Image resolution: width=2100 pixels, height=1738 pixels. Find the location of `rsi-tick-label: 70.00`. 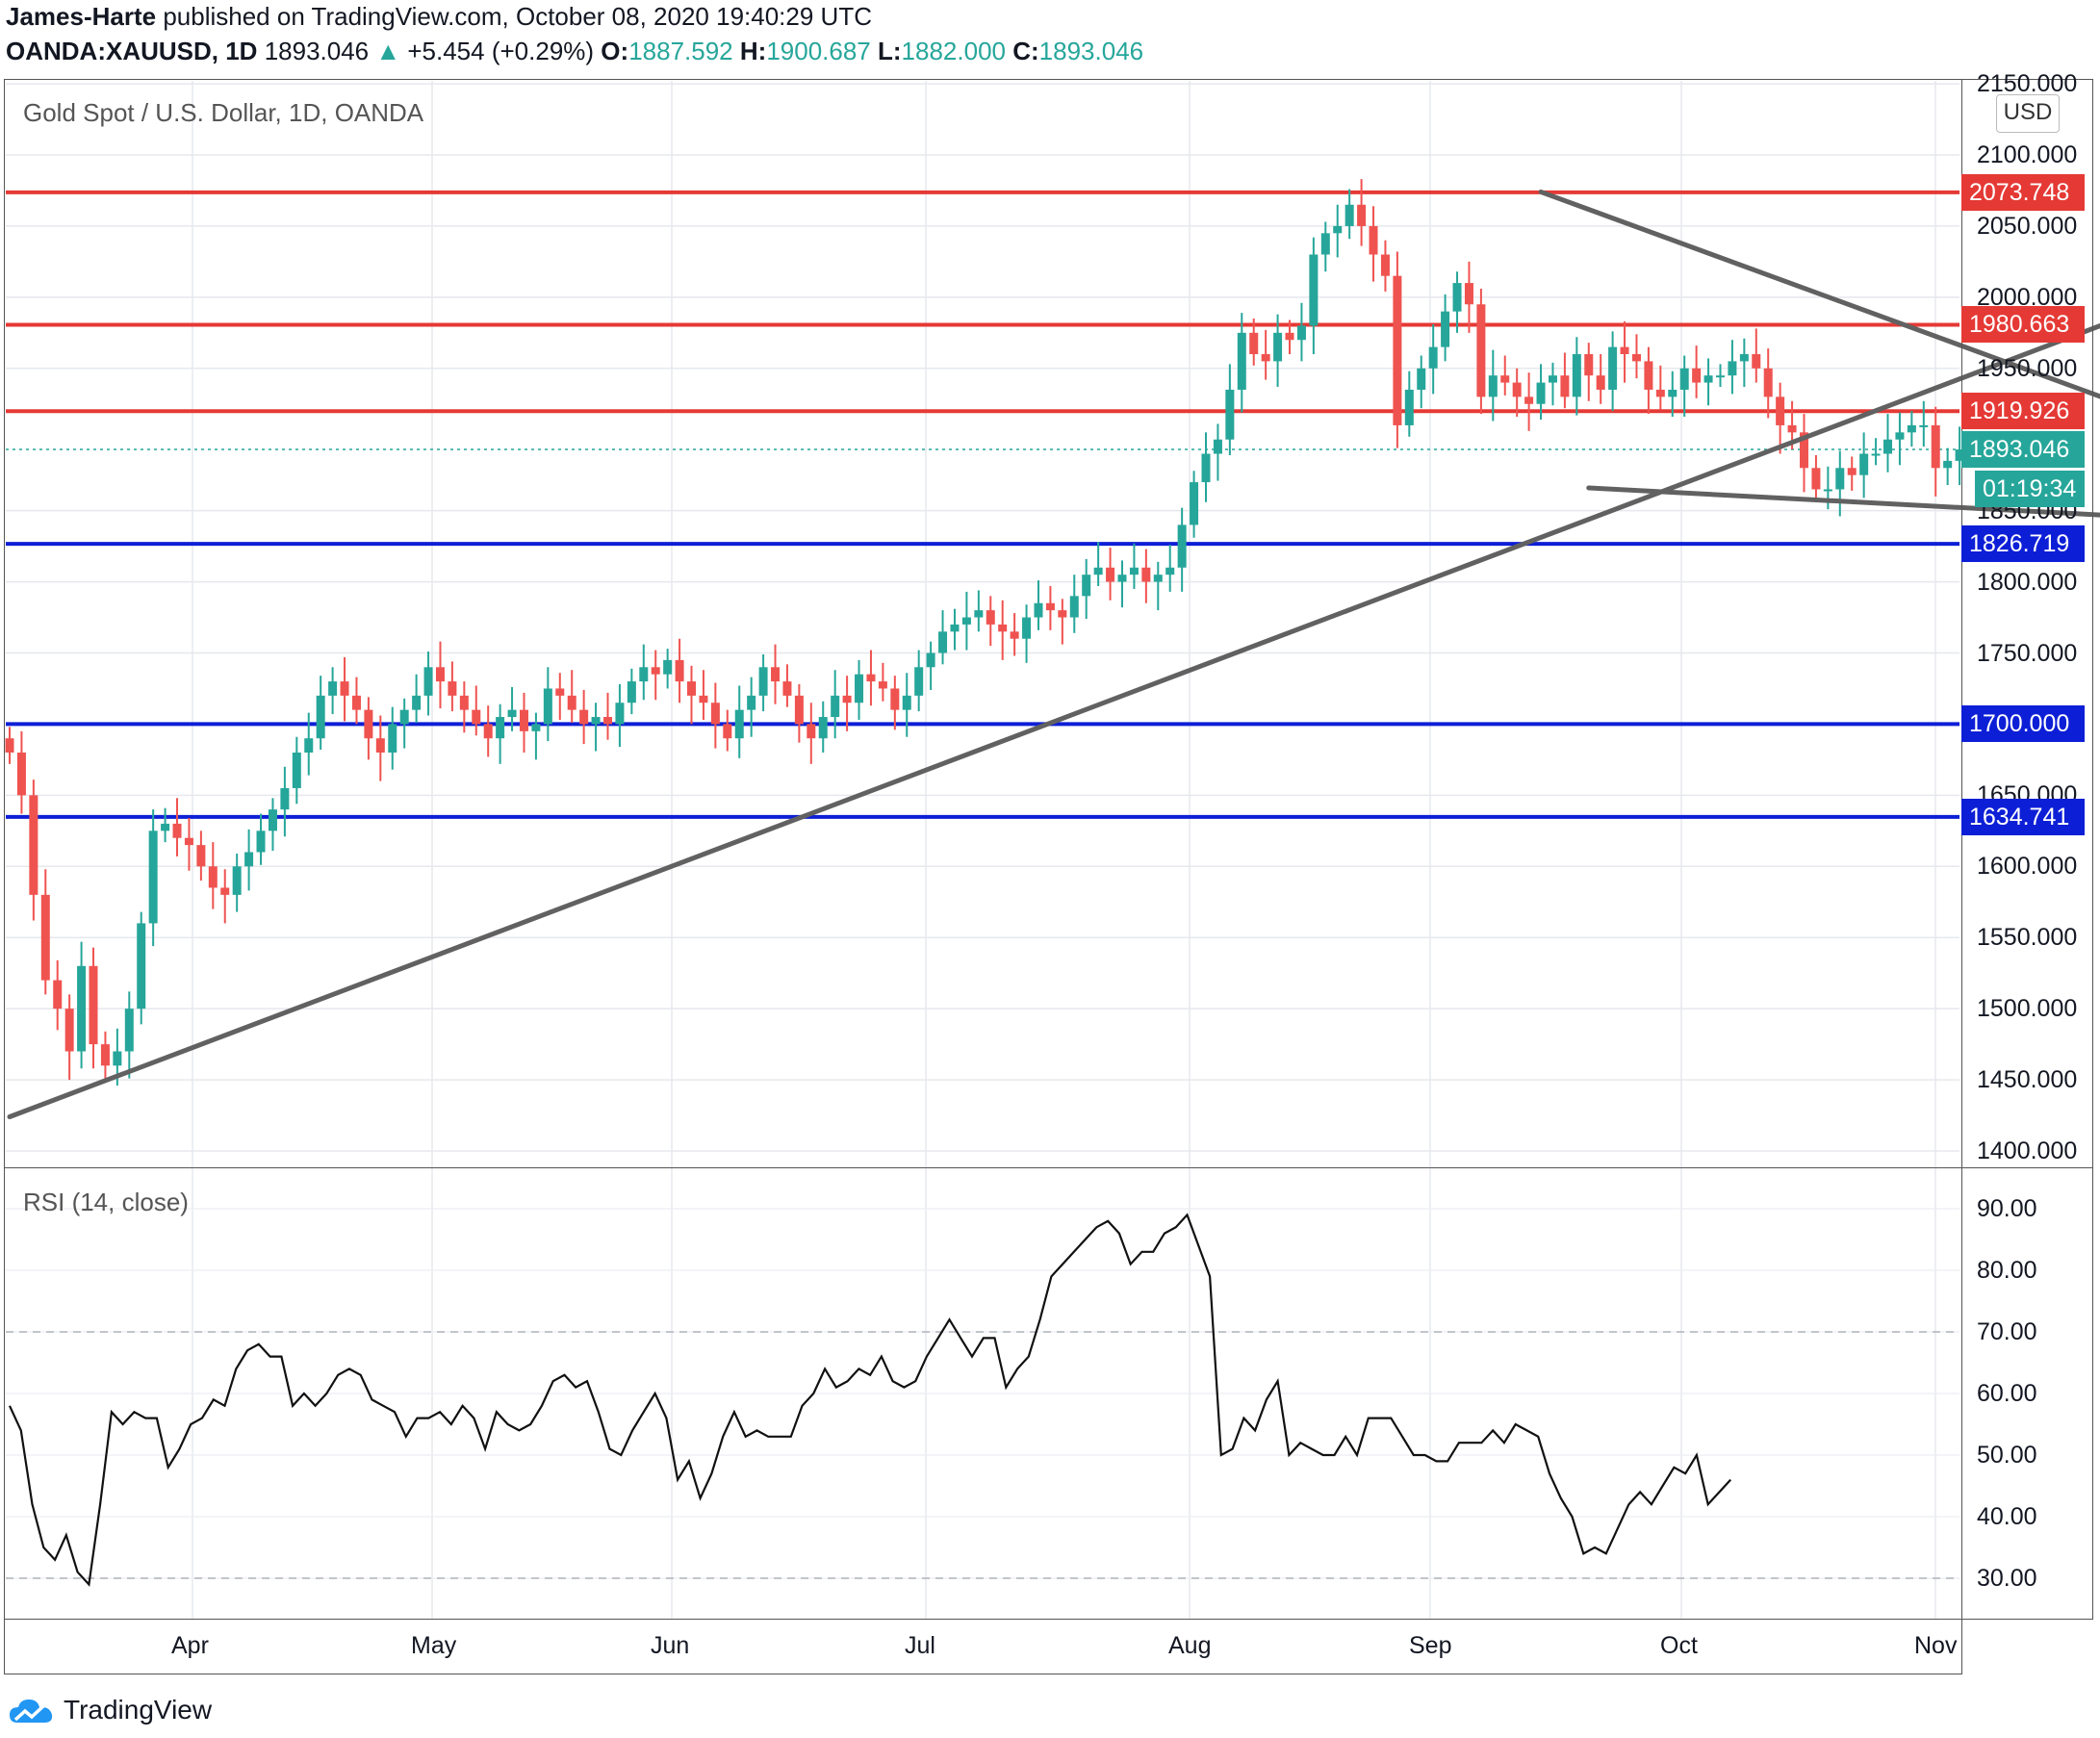

rsi-tick-label: 70.00 is located at coordinates (2007, 1331).